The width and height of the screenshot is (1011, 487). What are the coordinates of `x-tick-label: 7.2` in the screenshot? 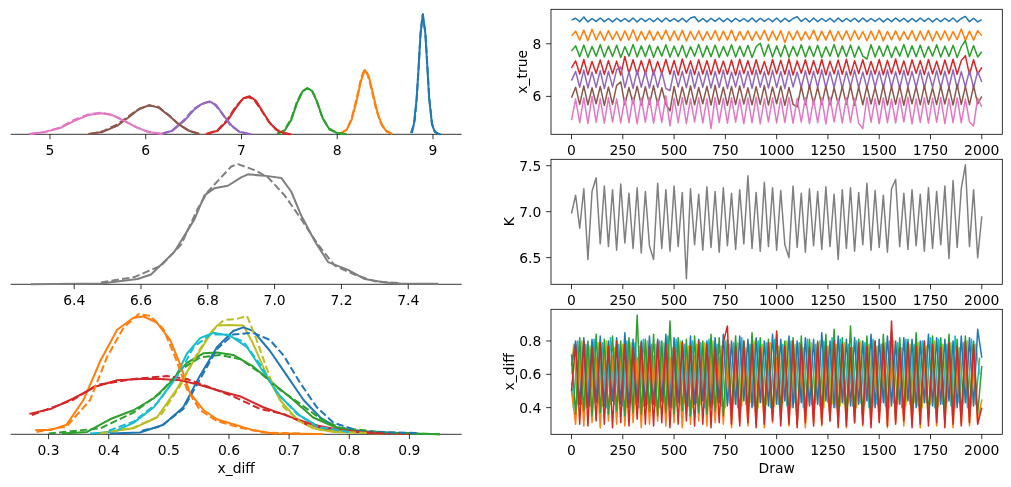 It's located at (341, 299).